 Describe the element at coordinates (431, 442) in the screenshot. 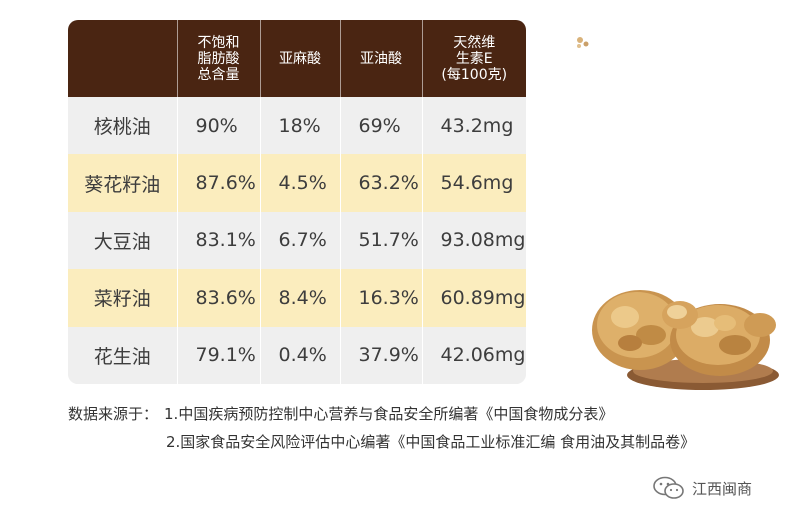

I see `source-line-2: 2.国家食品安全风险评估中心编著《中国食品工业标准汇编 食用油及其制品卷》` at that location.